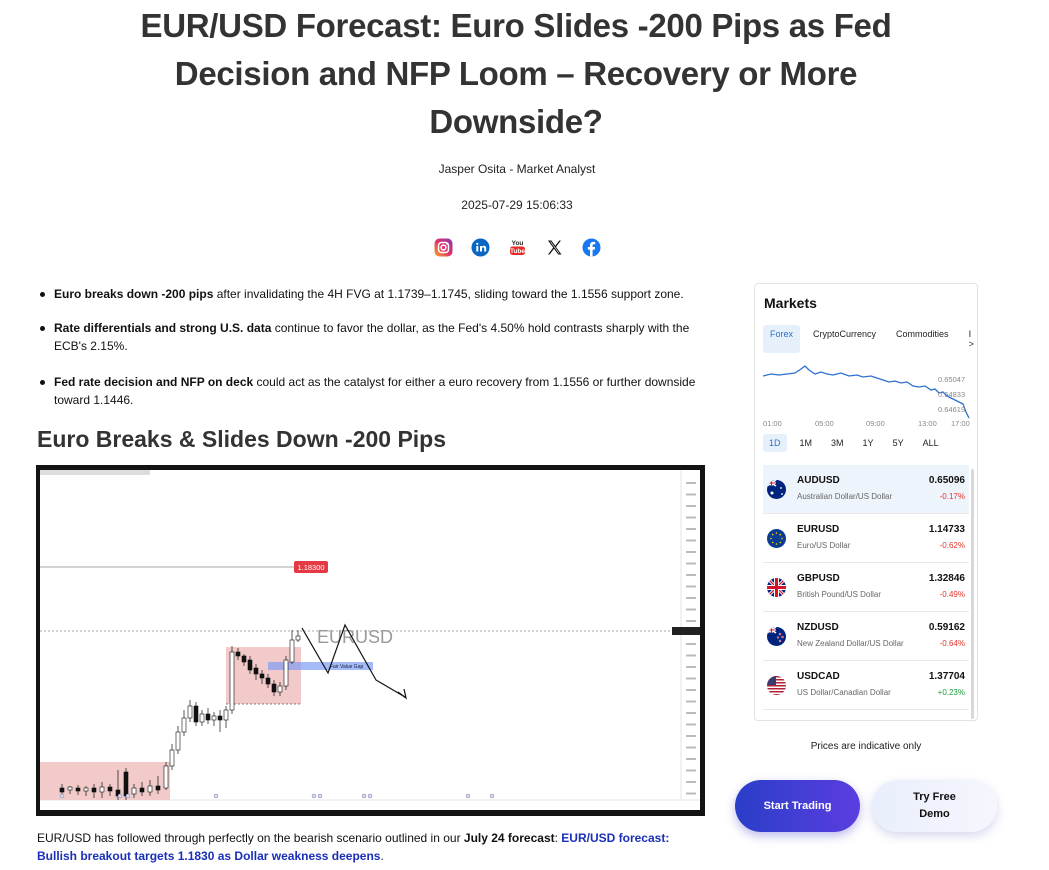  What do you see at coordinates (946, 676) in the screenshot?
I see `pair-price: 1.37704` at bounding box center [946, 676].